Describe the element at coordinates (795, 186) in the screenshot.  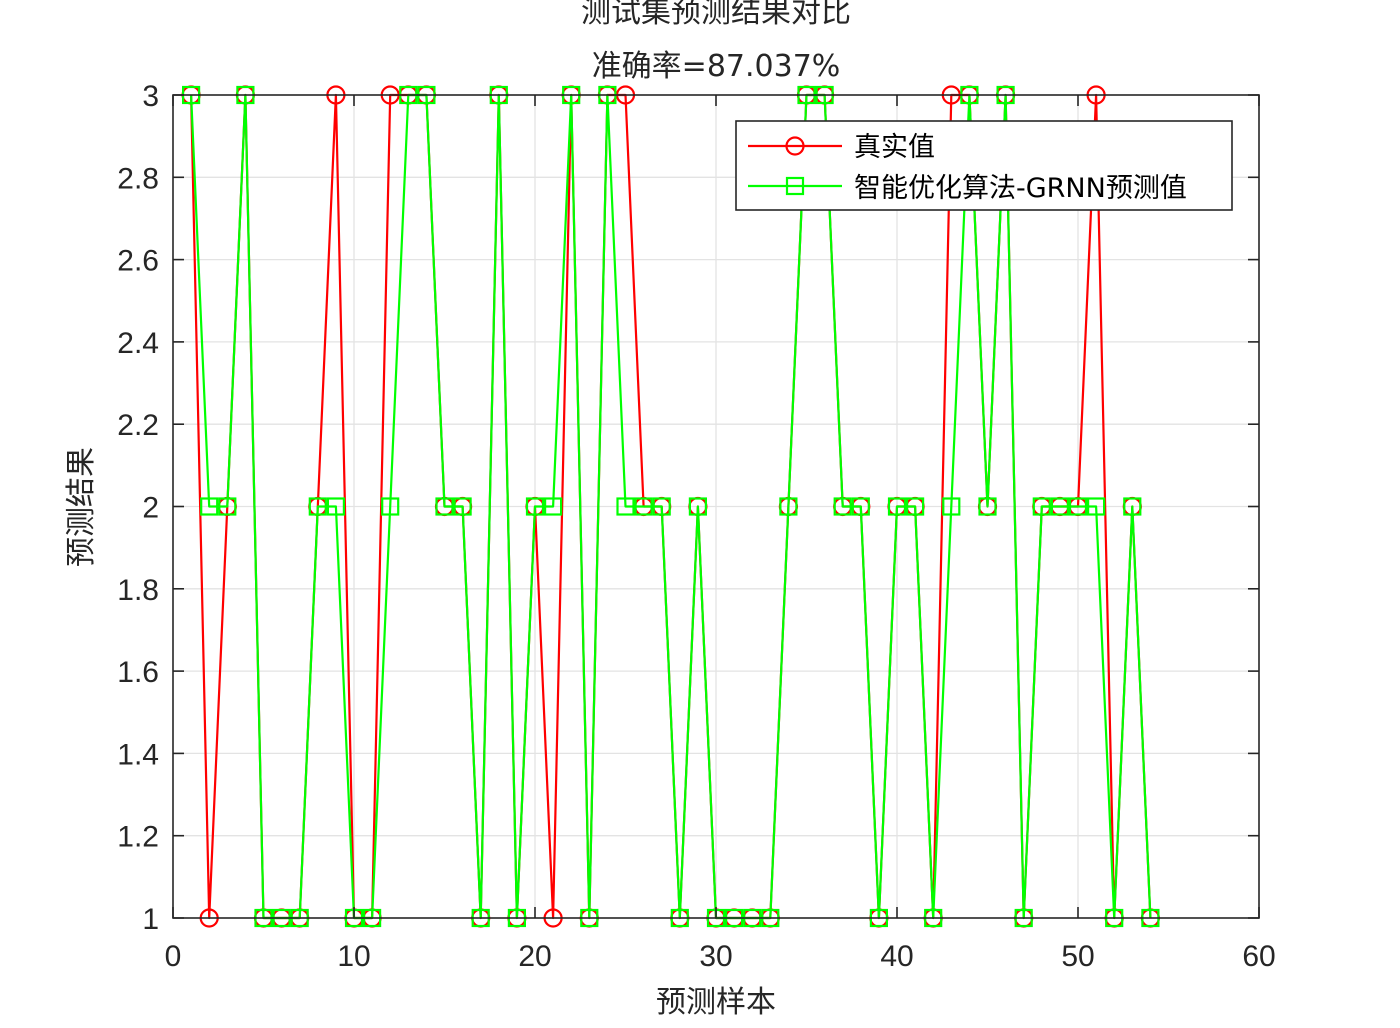
I see `legend-marker-square` at that location.